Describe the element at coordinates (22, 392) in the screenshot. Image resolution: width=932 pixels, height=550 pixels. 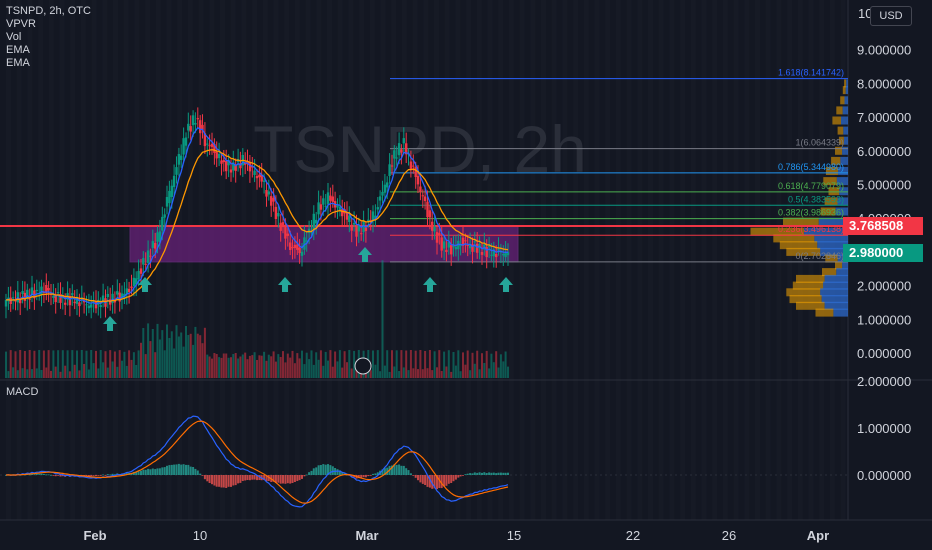
I see `macd-label: MACD` at that location.